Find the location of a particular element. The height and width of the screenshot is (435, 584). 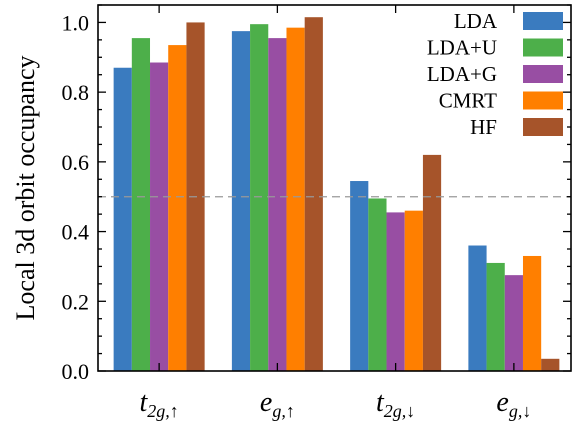

legend-label: LDA+U is located at coordinates (462, 48).